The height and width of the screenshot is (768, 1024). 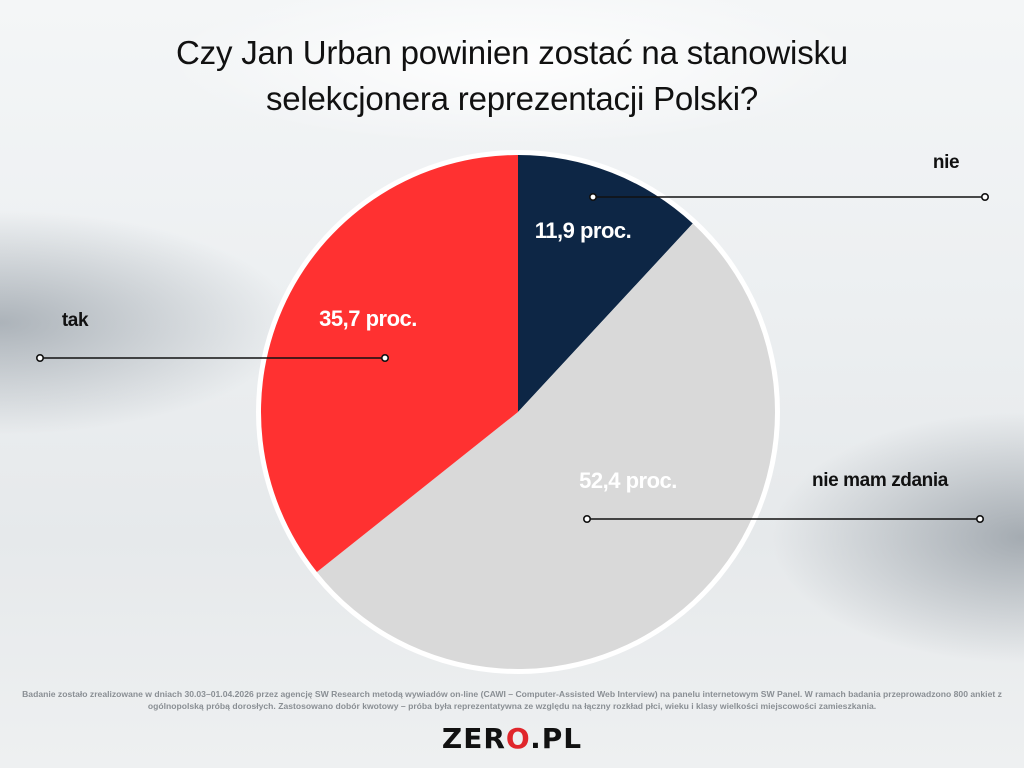 What do you see at coordinates (628, 480) in the screenshot?
I see `slice-value-label: 52,4 proc.` at bounding box center [628, 480].